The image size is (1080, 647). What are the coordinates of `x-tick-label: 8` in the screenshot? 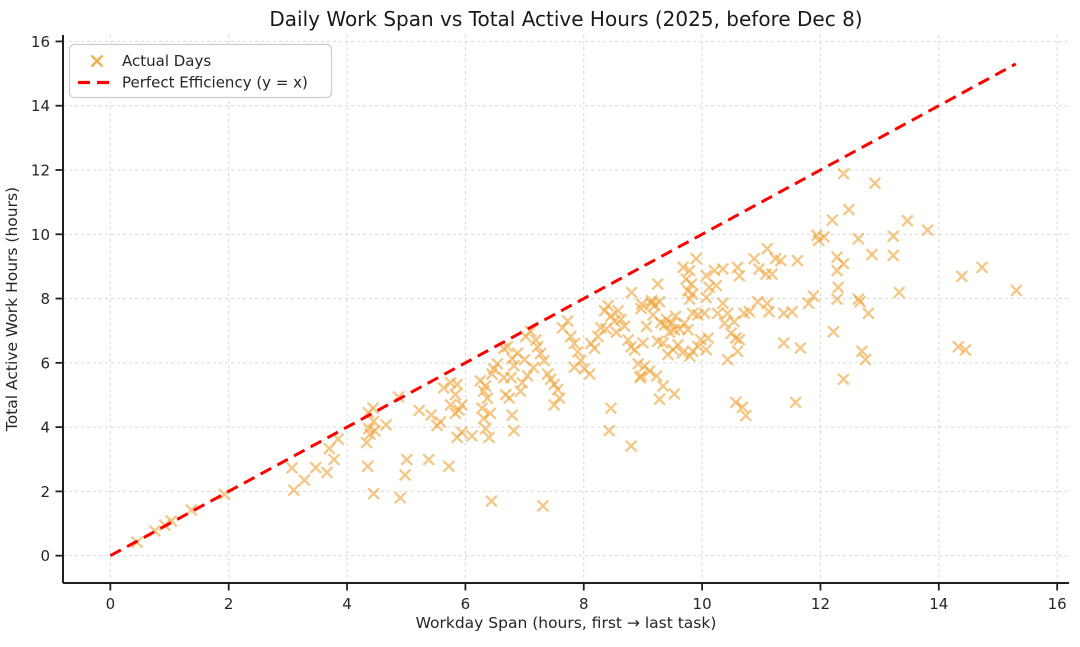 It's located at (584, 604).